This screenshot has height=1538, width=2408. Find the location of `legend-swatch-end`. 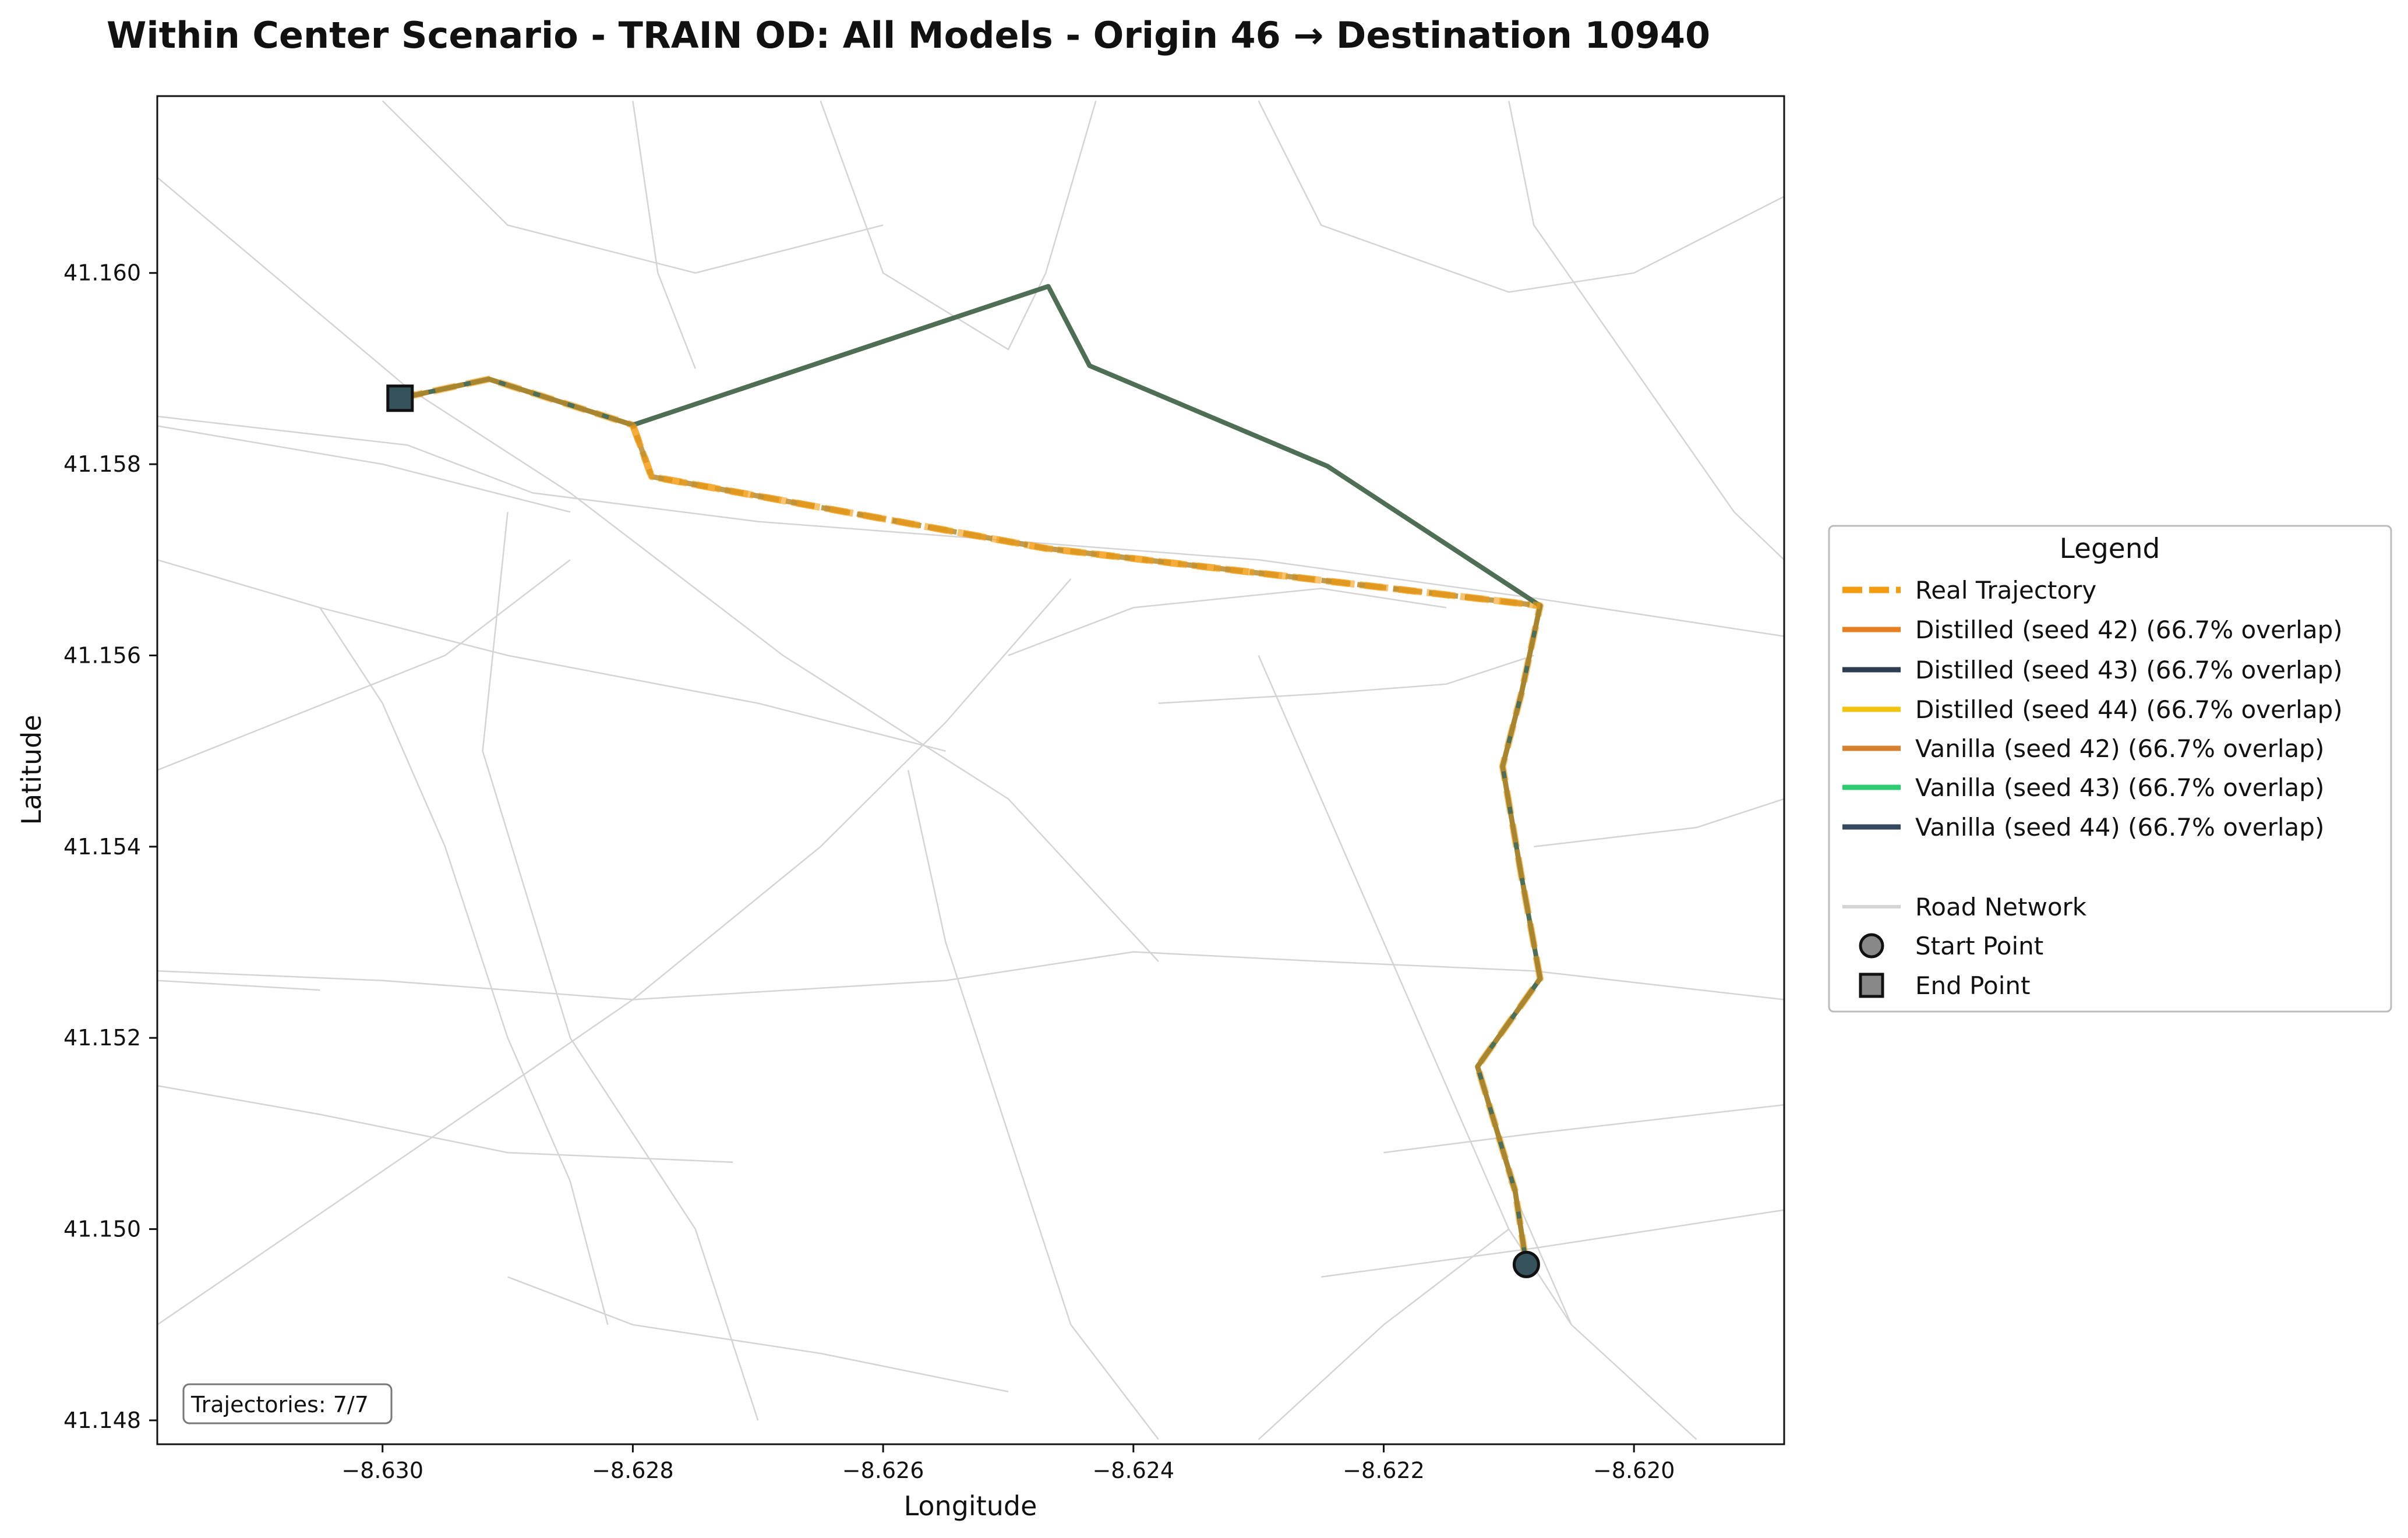

legend-swatch-end is located at coordinates (1871, 985).